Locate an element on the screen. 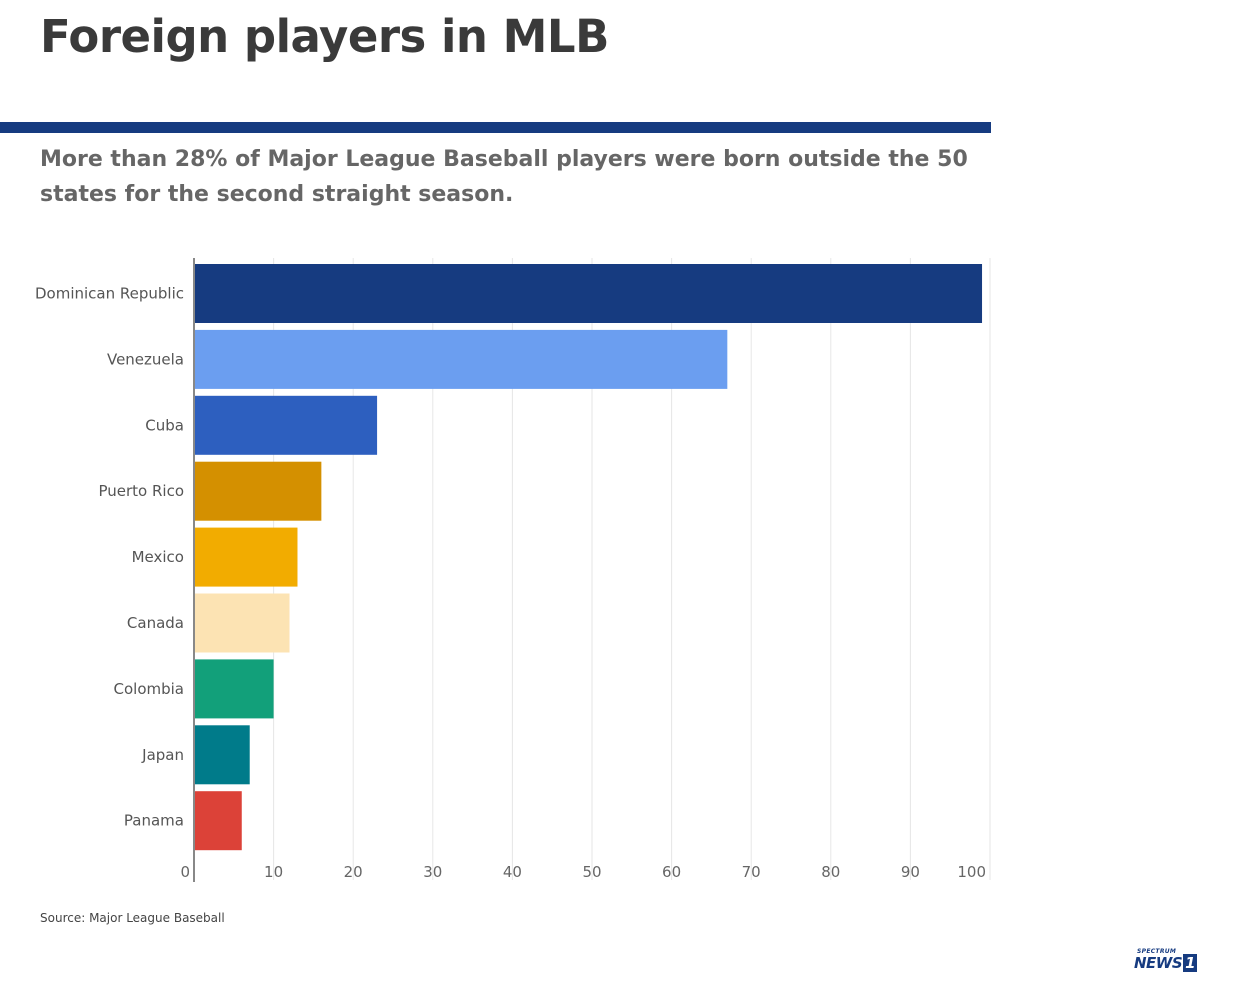 The image size is (1236, 986). category-label: Venezuela is located at coordinates (145, 359).